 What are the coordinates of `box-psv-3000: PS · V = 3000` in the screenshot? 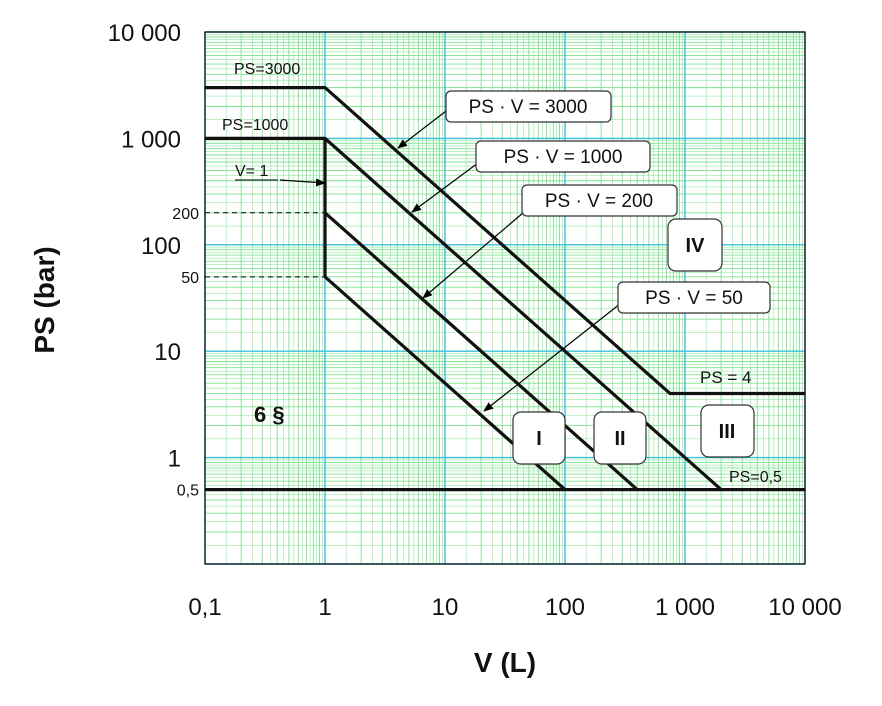 It's located at (528, 106).